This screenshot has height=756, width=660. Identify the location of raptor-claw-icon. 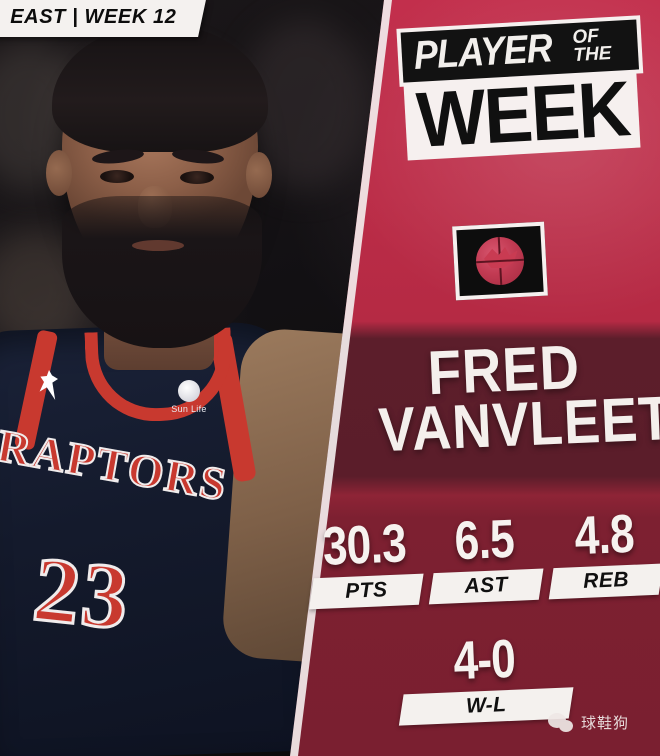
(501, 261).